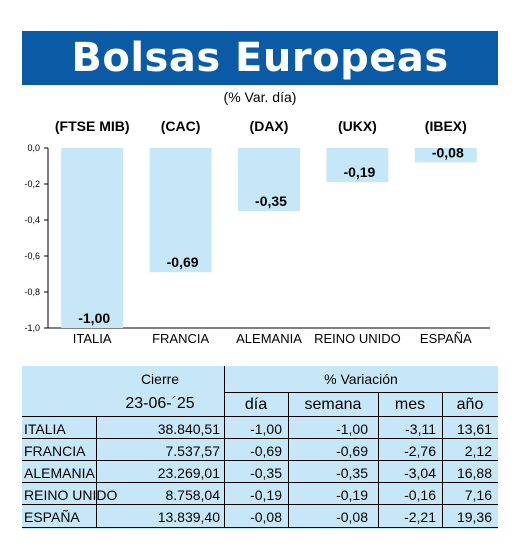  Describe the element at coordinates (478, 451) in the screenshot. I see `row-ano: 2,12` at that location.